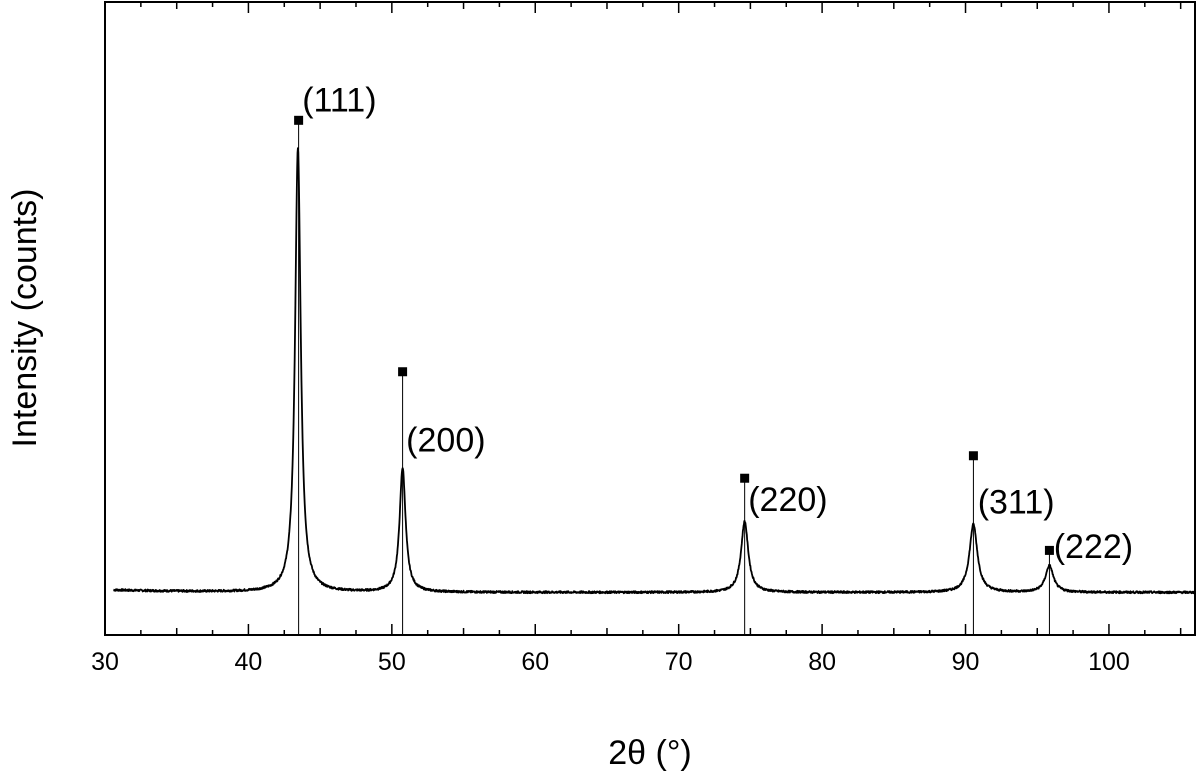 This screenshot has height=778, width=1200. What do you see at coordinates (966, 662) in the screenshot?
I see `x-tick-label: 90` at bounding box center [966, 662].